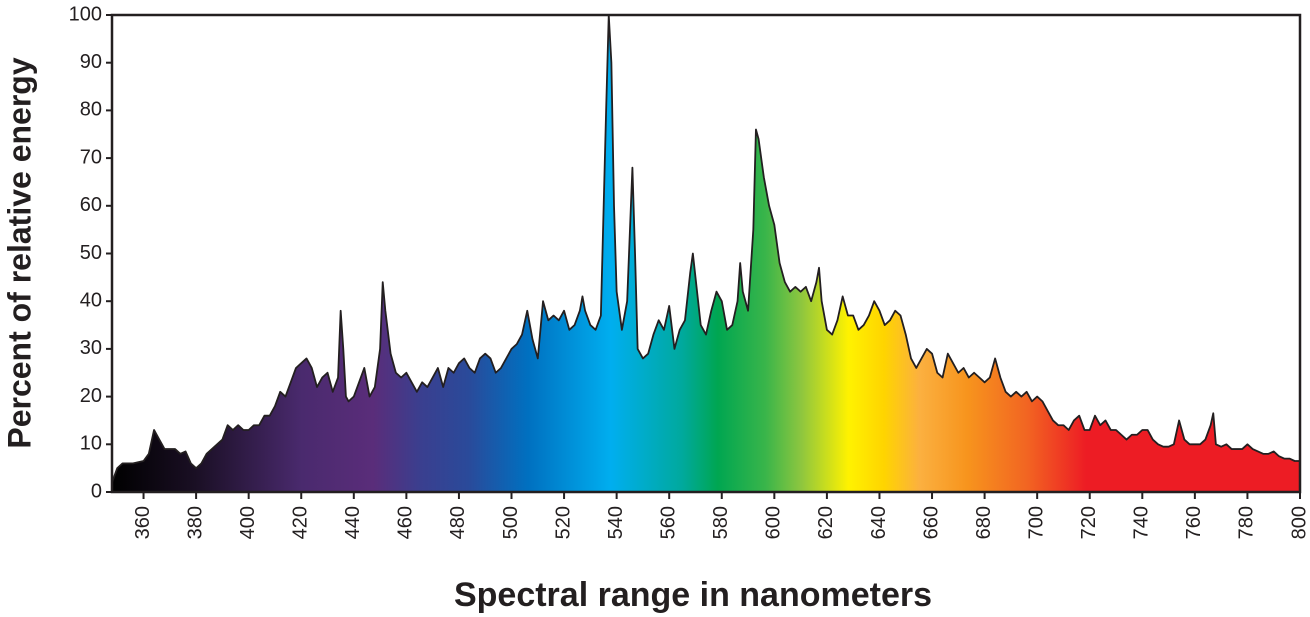  What do you see at coordinates (1299, 522) in the screenshot?
I see `x-tick-label: 800` at bounding box center [1299, 522].